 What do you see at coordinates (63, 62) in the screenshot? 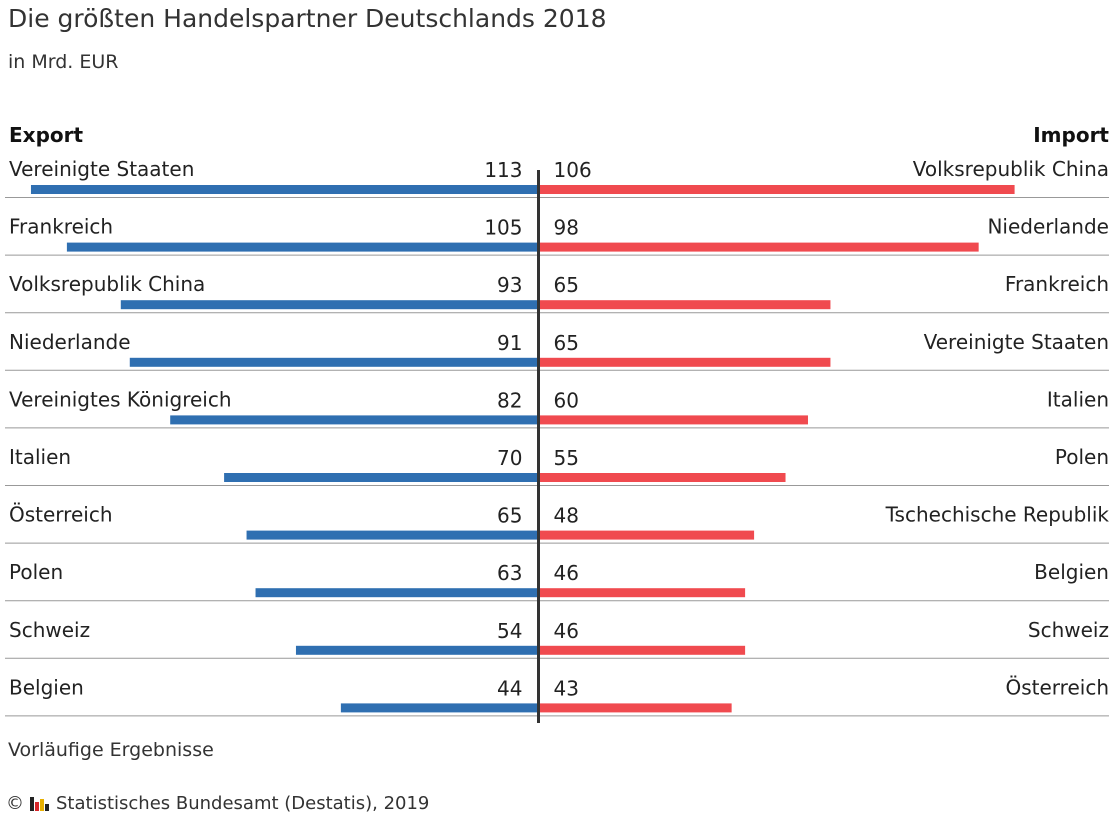
I see `chart-subtitle: in Mrd. EUR` at bounding box center [63, 62].